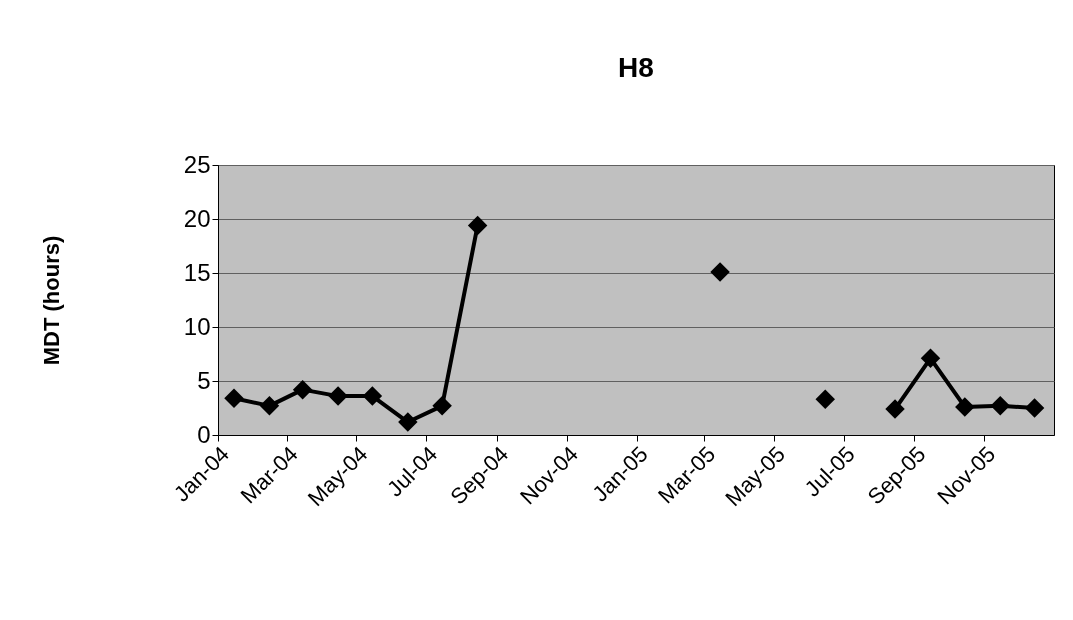 This screenshot has width=1073, height=620. I want to click on y-axis-title: MDT (hours), so click(51, 300).